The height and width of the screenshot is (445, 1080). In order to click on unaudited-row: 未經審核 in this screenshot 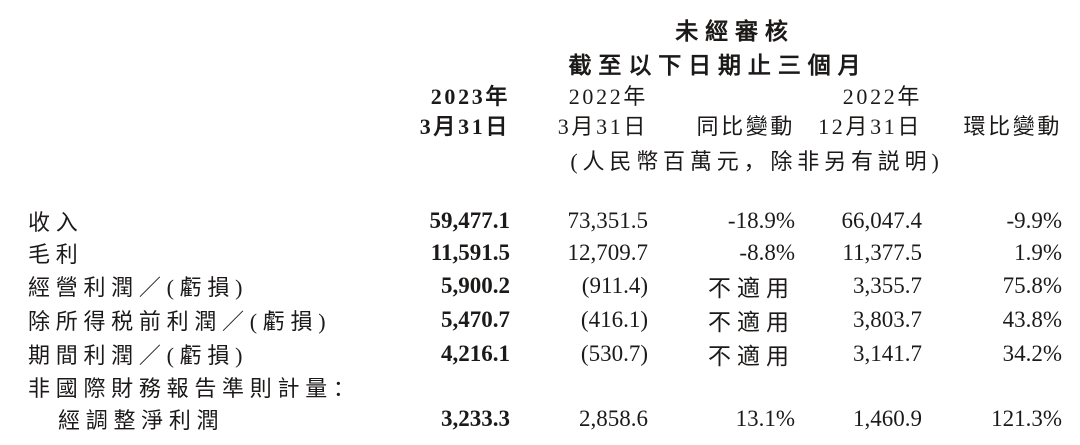, I will do `click(531, 29)`.